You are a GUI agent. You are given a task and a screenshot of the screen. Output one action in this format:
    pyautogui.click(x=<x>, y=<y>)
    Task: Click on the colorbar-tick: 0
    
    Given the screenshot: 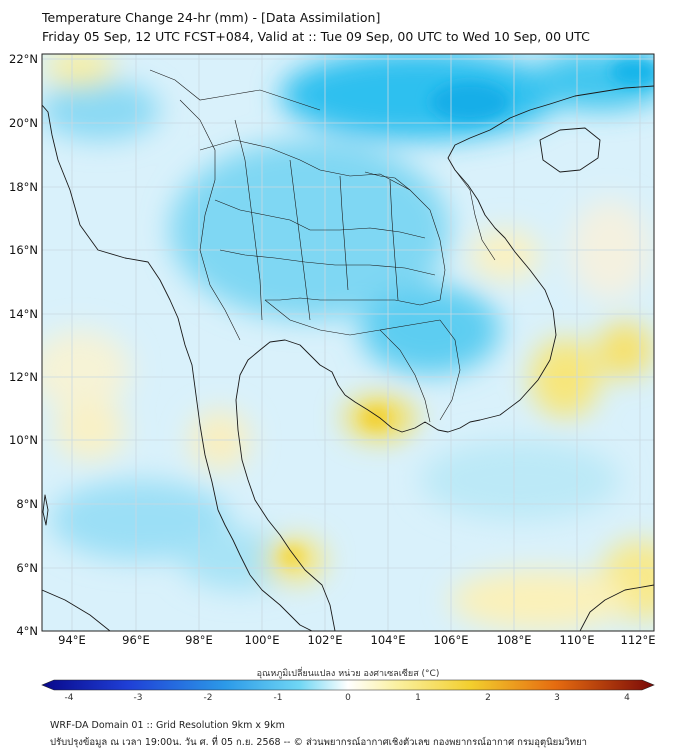 What is the action you would take?
    pyautogui.click(x=348, y=698)
    